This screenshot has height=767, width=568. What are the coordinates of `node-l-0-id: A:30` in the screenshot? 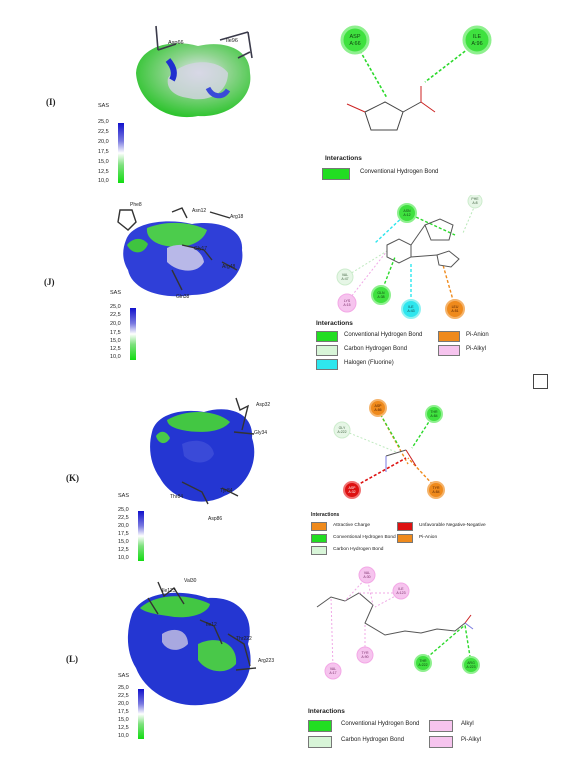 It's located at (366, 577).